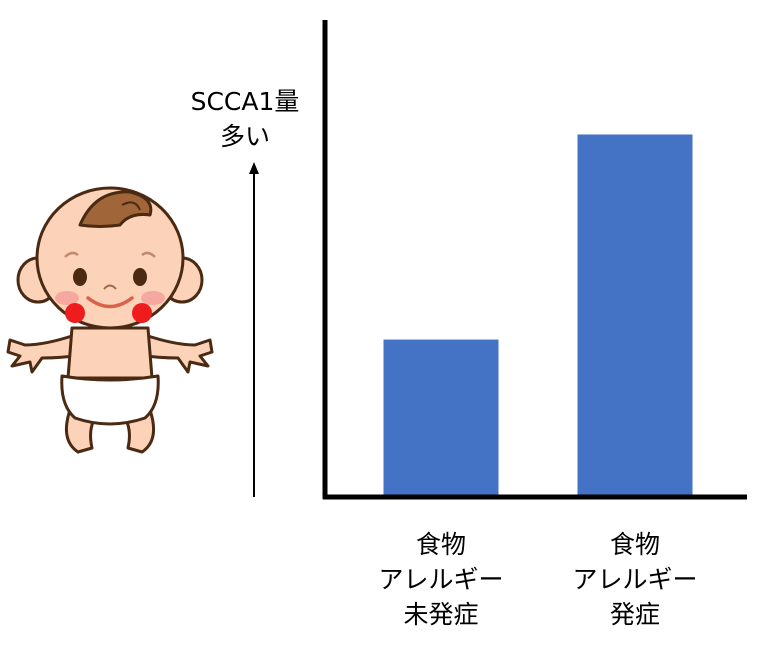  I want to click on baby-icon, so click(110, 320).